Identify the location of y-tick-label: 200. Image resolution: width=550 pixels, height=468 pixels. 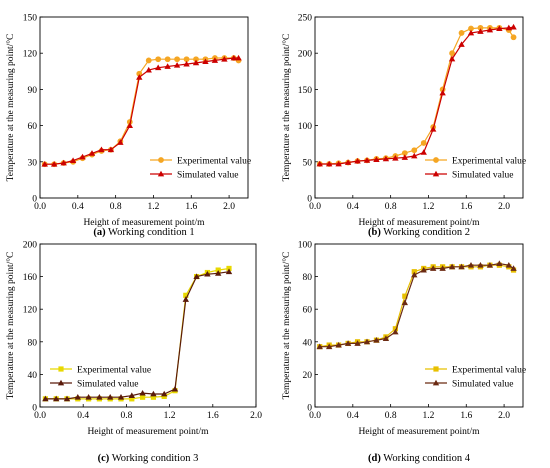
(30, 246).